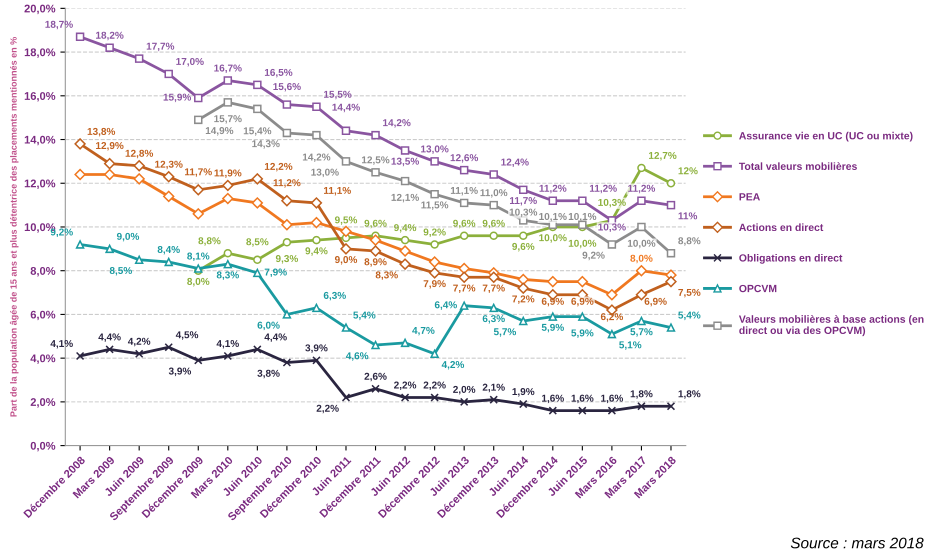 Image resolution: width=933 pixels, height=557 pixels. Describe the element at coordinates (110, 146) in the screenshot. I see `data-label: 12,9%` at that location.